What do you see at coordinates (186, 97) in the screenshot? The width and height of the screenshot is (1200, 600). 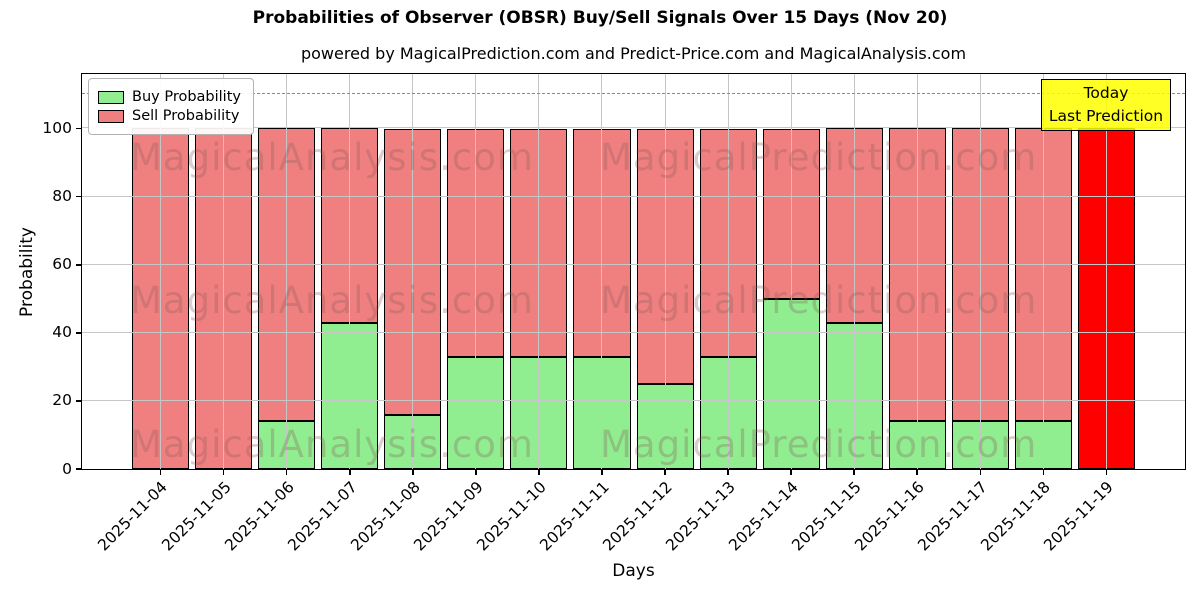 I see `legend-label-buy: Buy Probability` at bounding box center [186, 97].